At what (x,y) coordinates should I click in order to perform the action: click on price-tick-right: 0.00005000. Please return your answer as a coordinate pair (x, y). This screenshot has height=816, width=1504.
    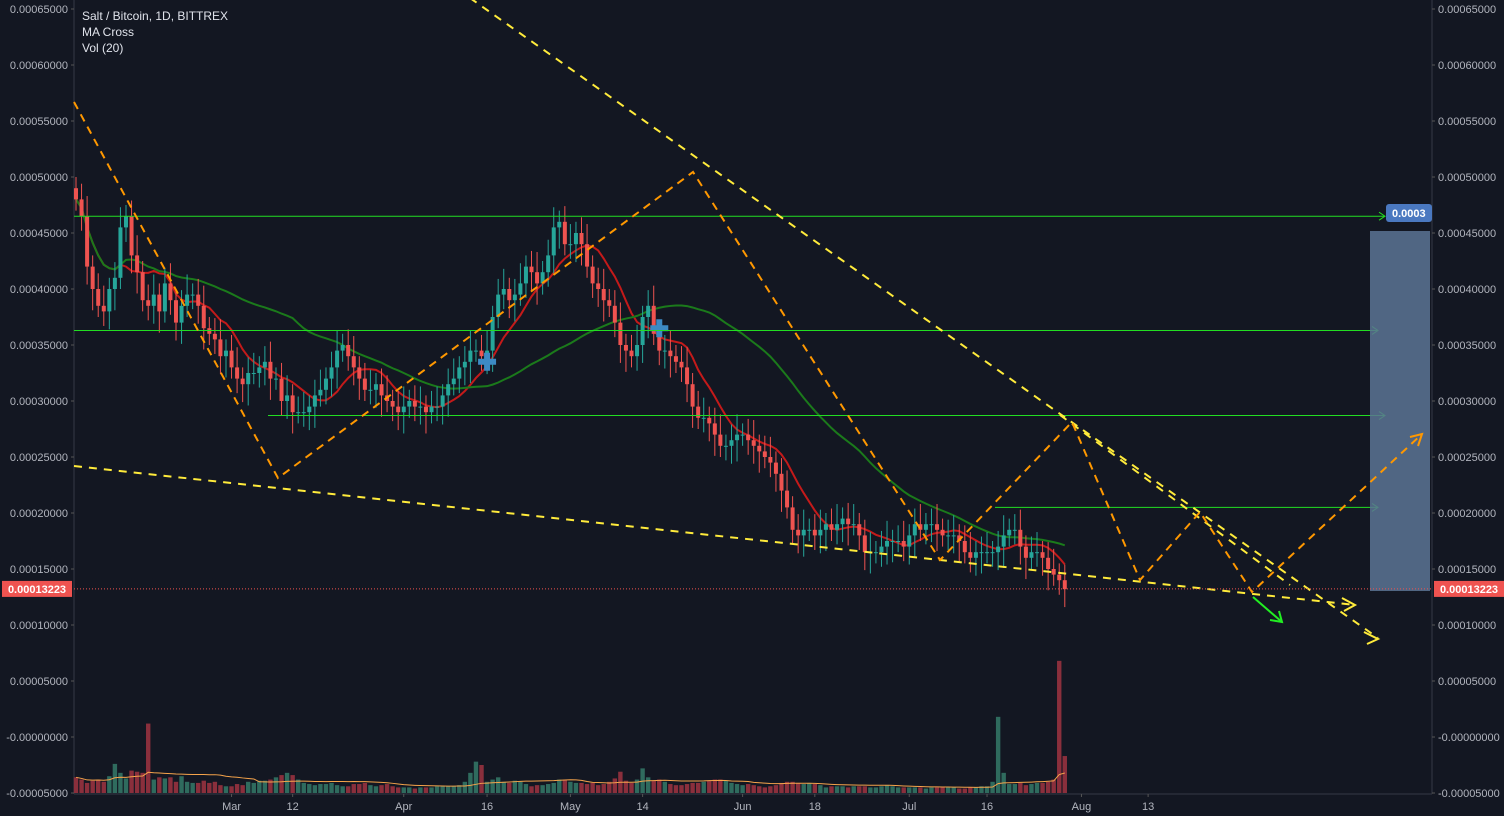
    Looking at the image, I should click on (1467, 682).